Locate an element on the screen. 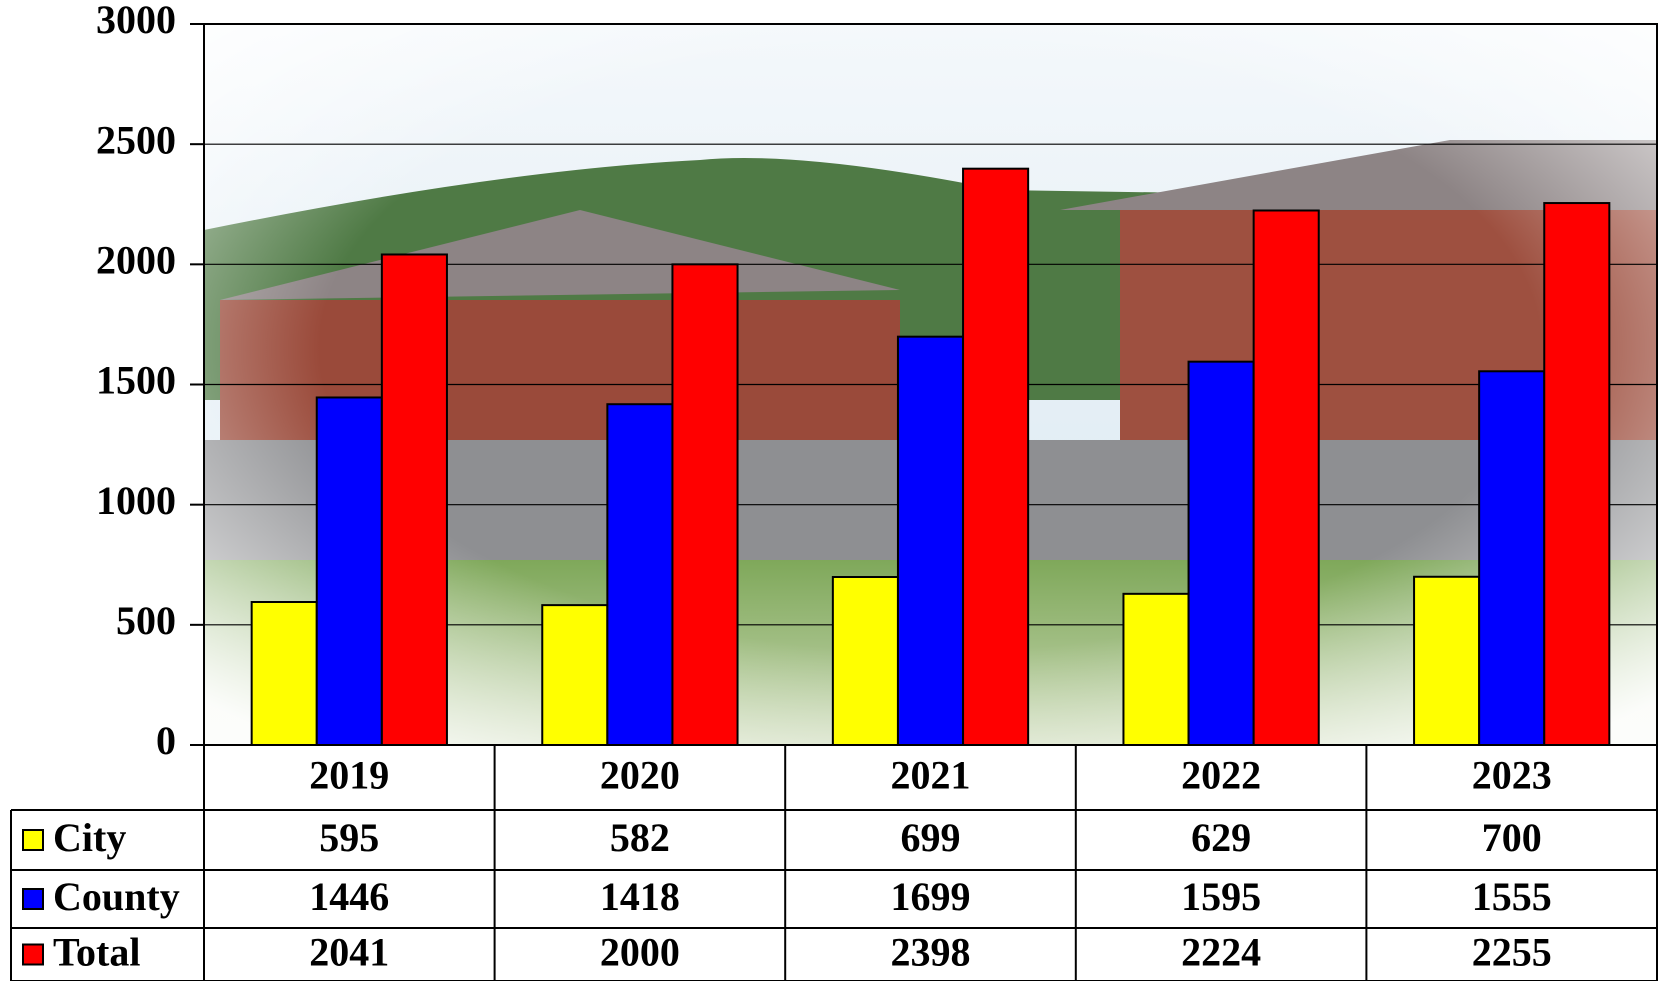 The image size is (1660, 981). table-value: 2224 is located at coordinates (1221, 952).